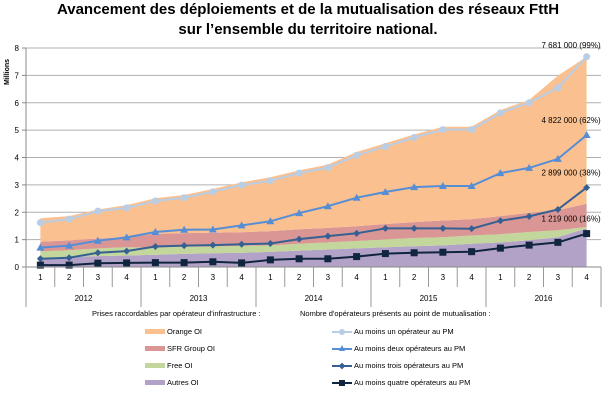 Image resolution: width=616 pixels, height=410 pixels. What do you see at coordinates (410, 348) in the screenshot?
I see `legend-label: Au moins deux opérateurs au PM` at bounding box center [410, 348].